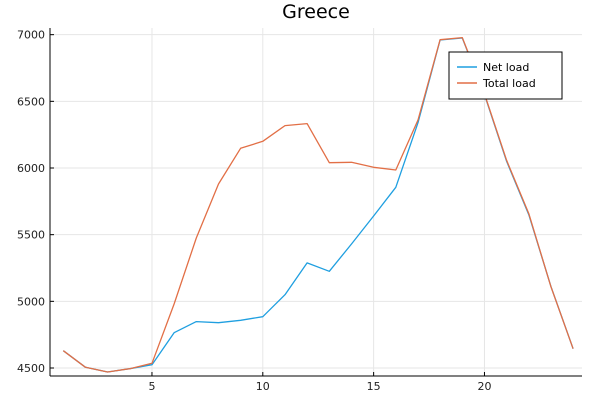 The width and height of the screenshot is (600, 400). I want to click on legend: Net load Total load, so click(505, 75).